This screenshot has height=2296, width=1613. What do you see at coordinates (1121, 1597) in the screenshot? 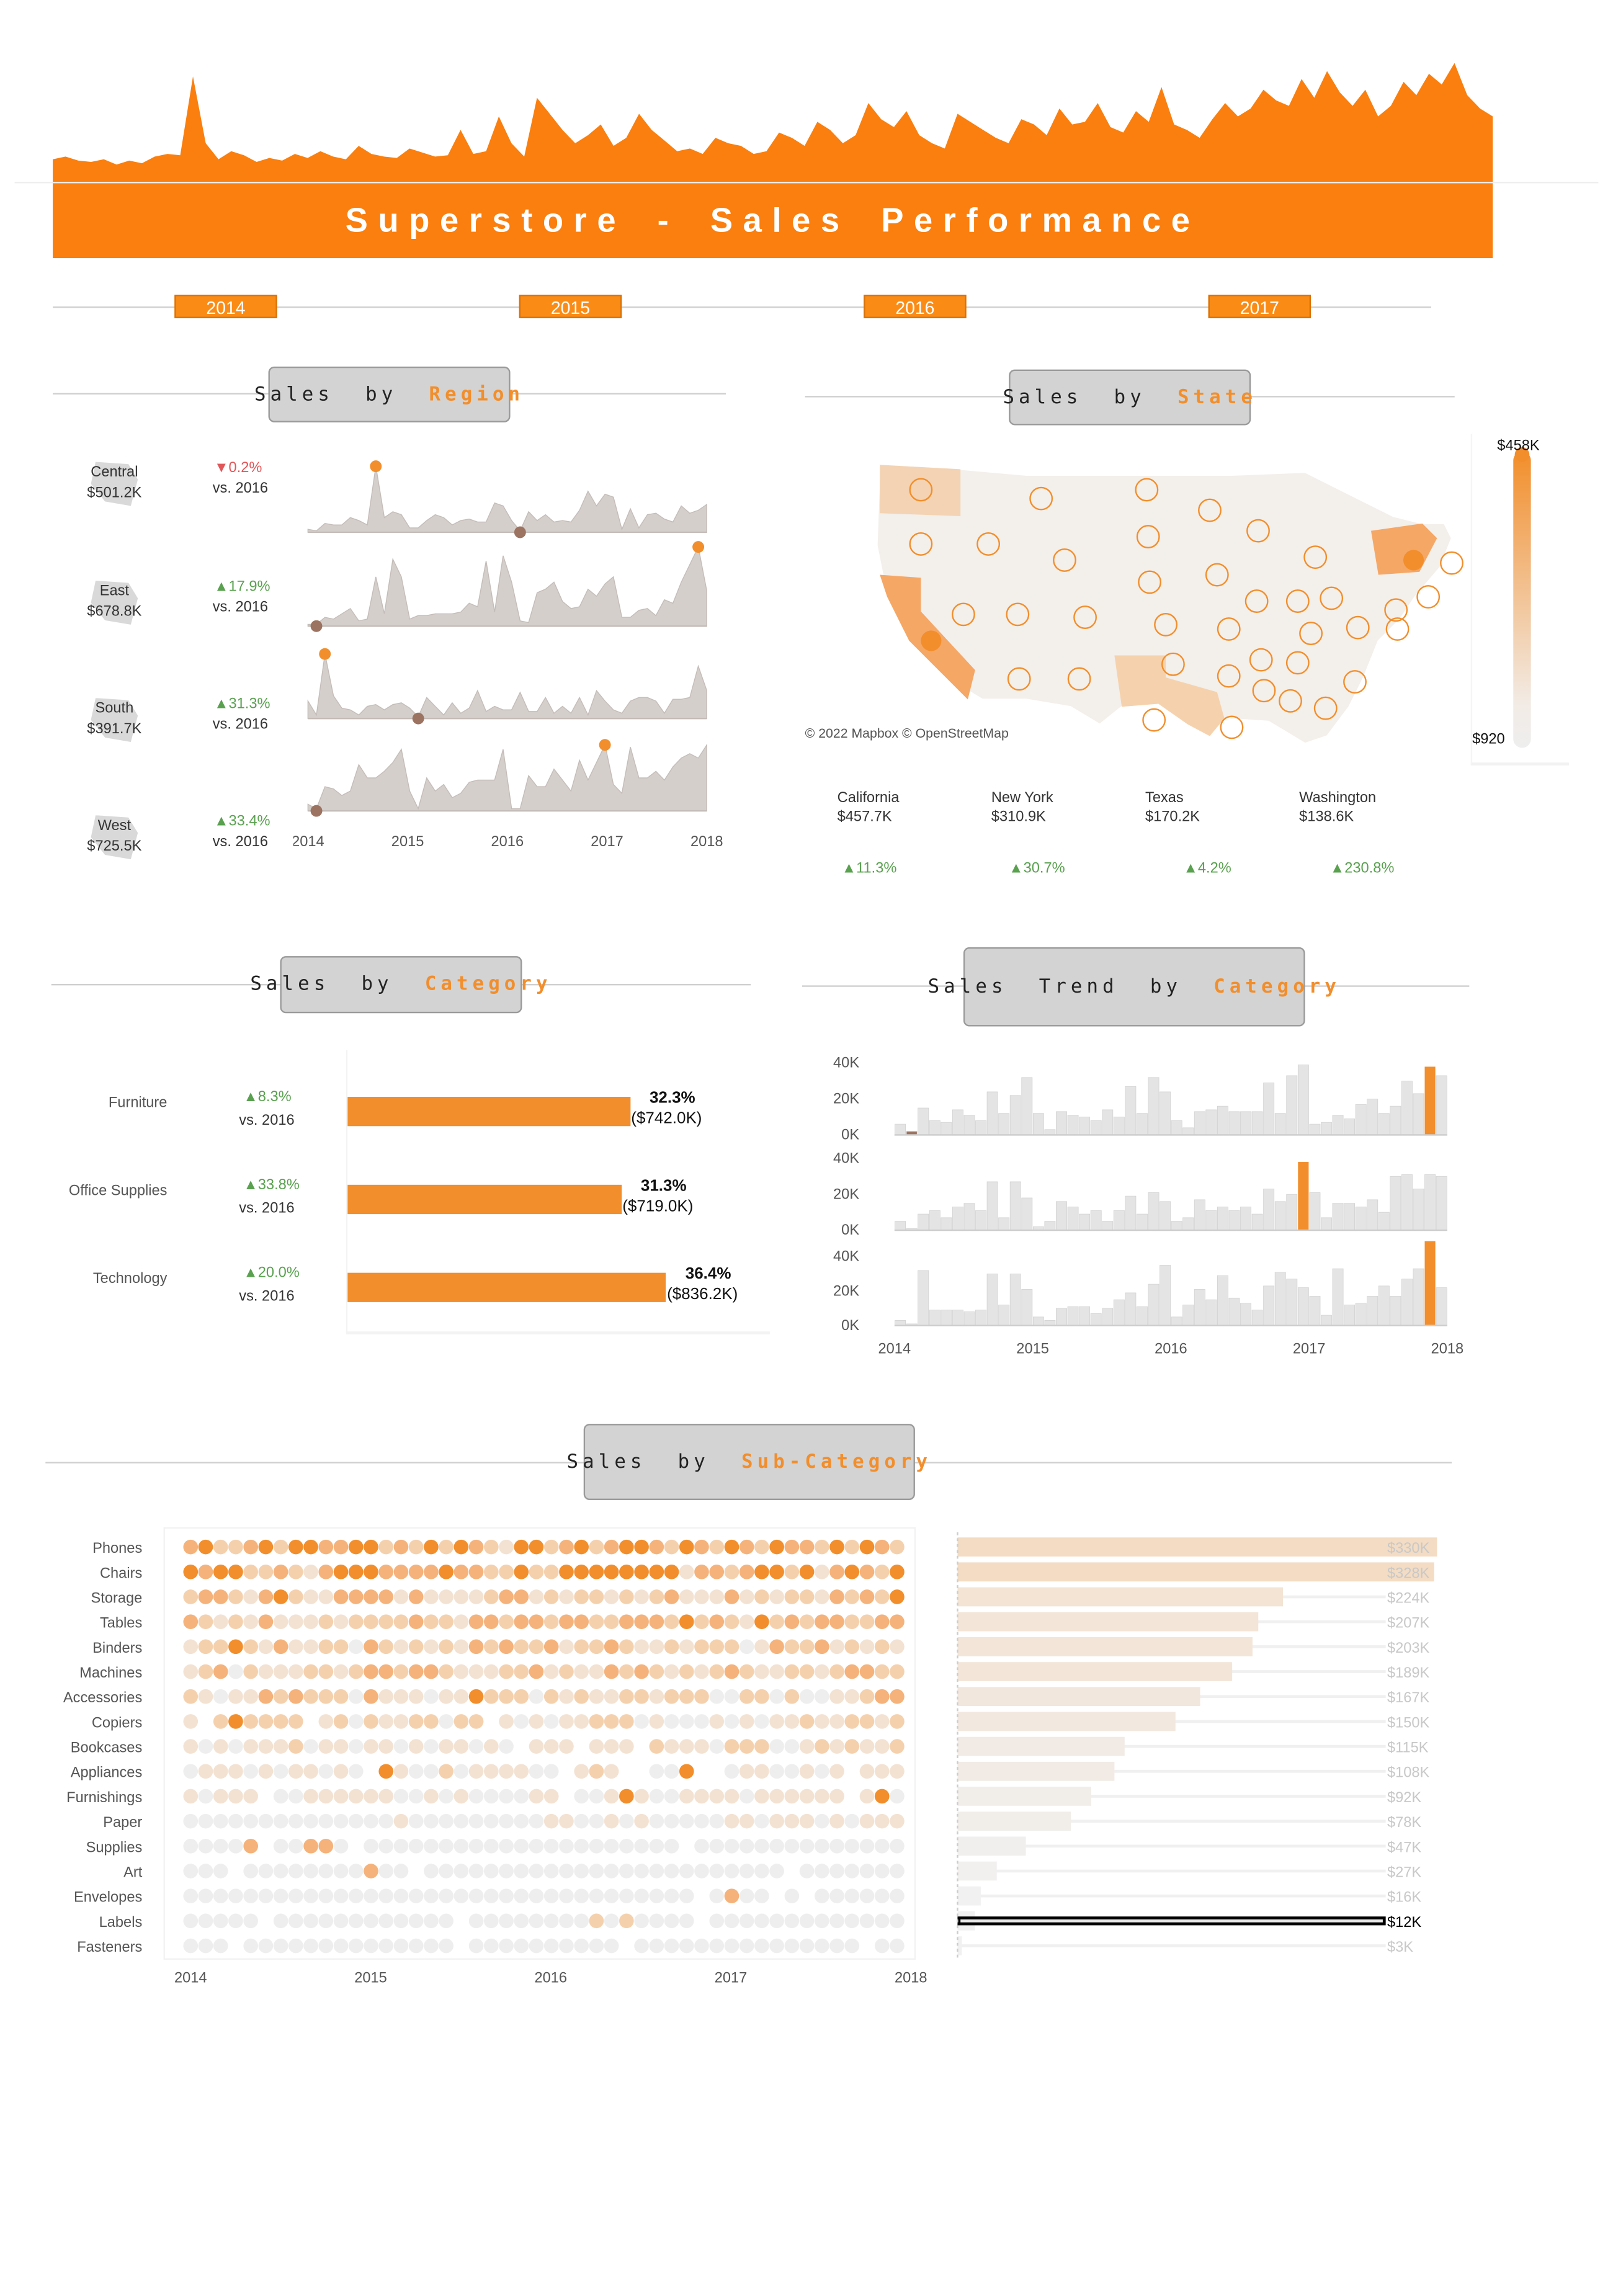
I see `subcategory-bar` at bounding box center [1121, 1597].